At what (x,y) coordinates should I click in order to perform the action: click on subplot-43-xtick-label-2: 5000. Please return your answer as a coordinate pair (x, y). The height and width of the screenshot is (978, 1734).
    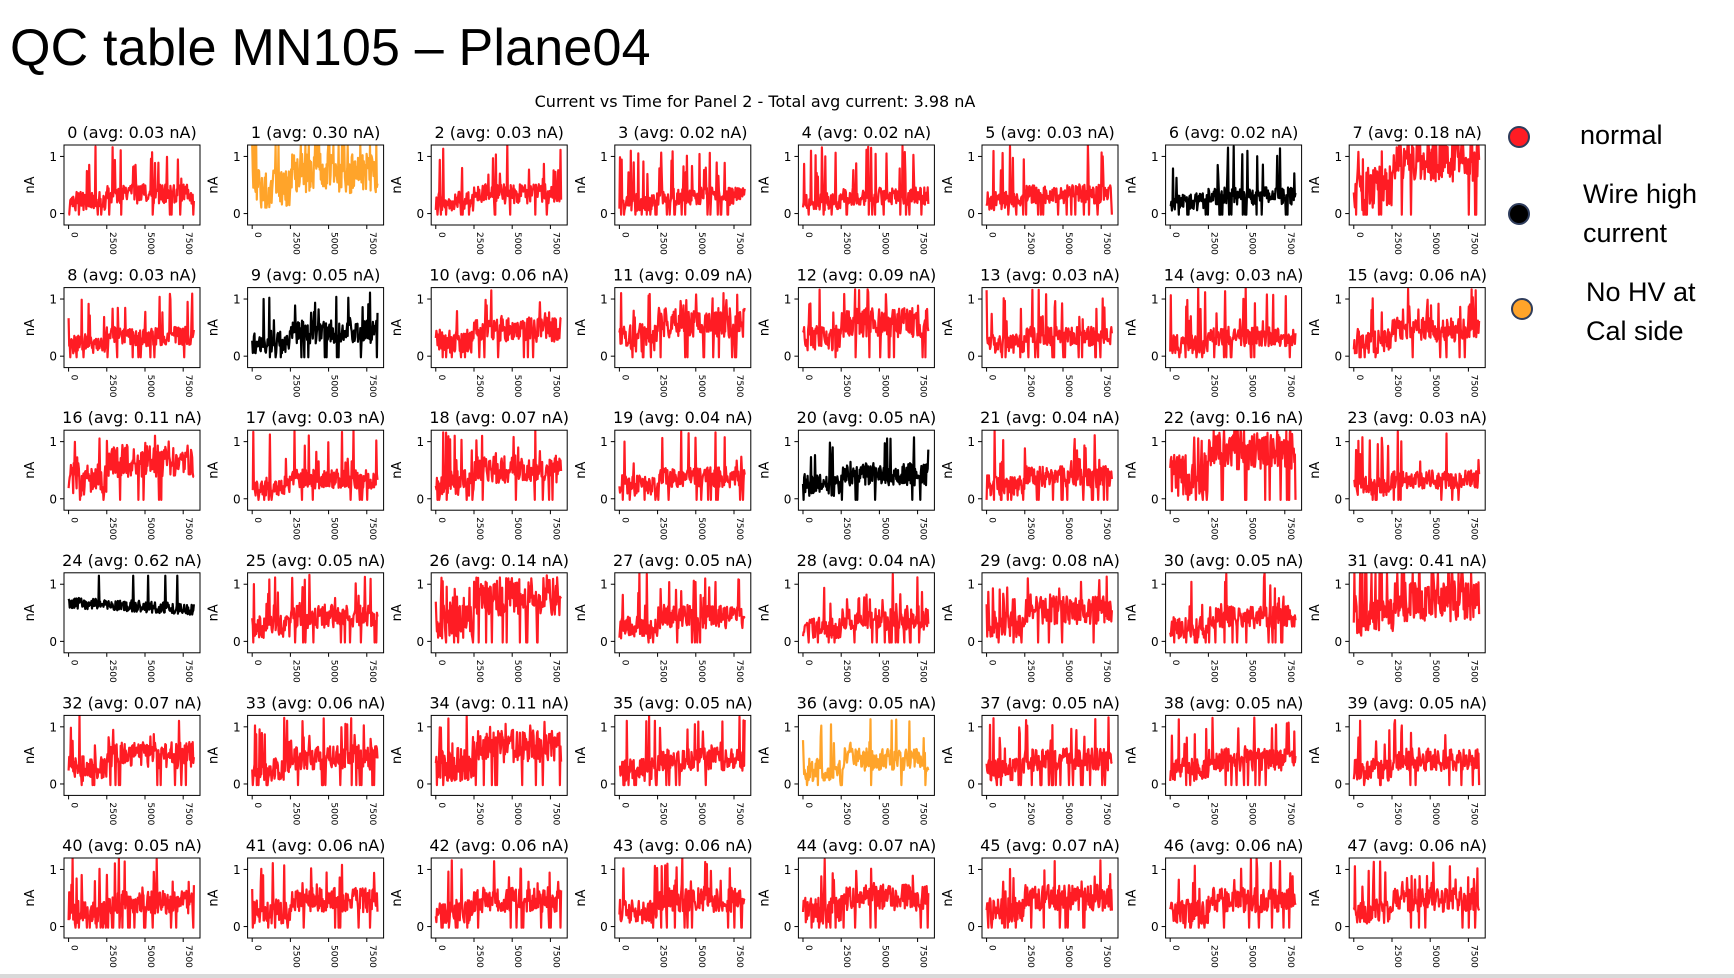
    Looking at the image, I should click on (701, 956).